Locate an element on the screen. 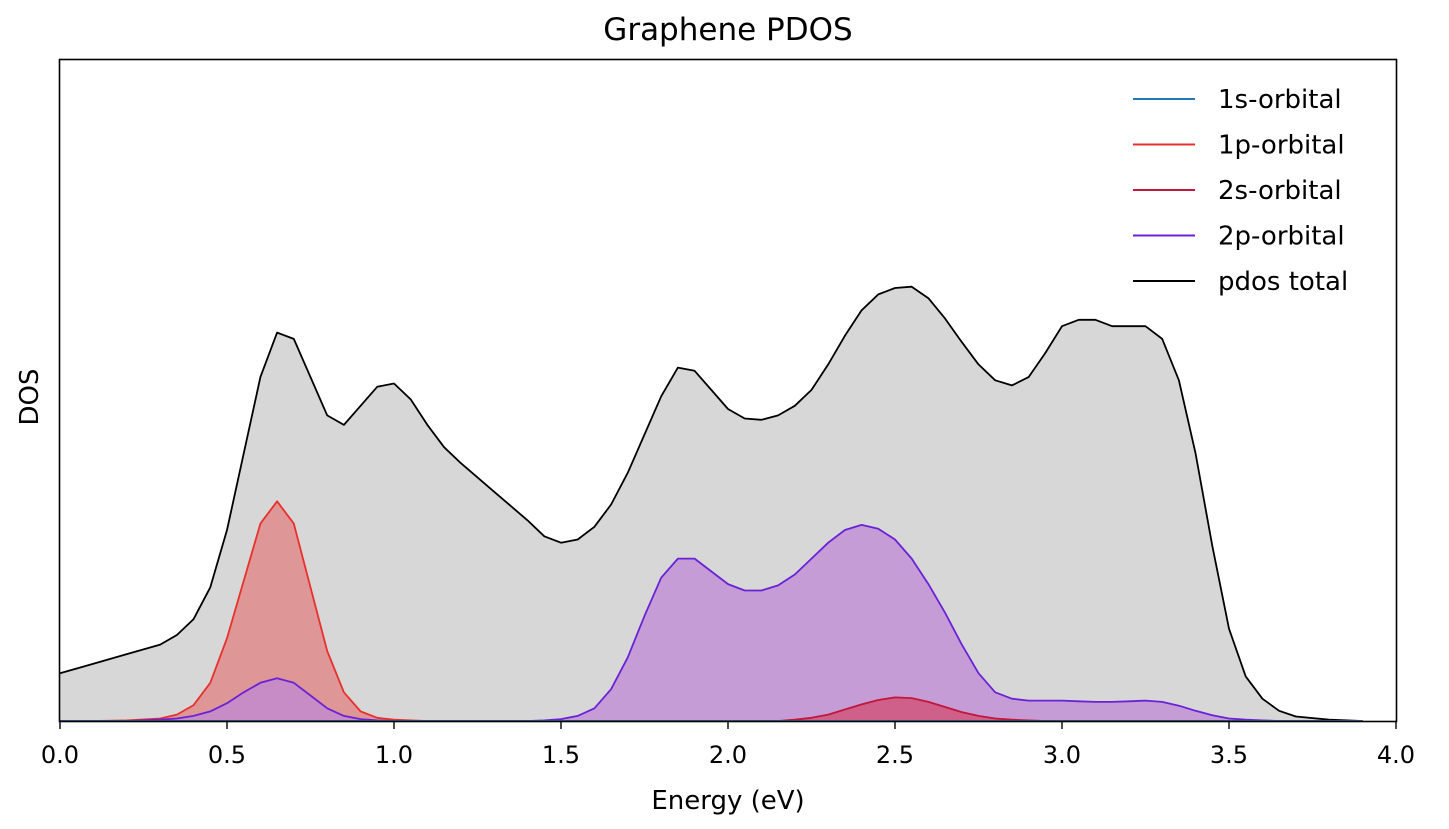 This screenshot has height=829, width=1449. x-tick-label: 3.0 is located at coordinates (1062, 755).